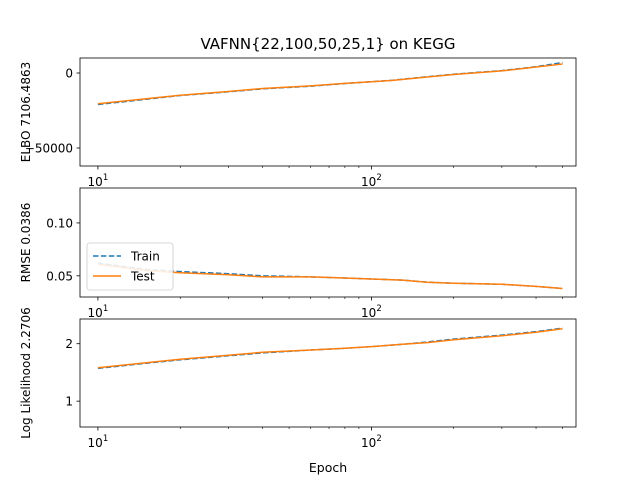 This screenshot has width=640, height=480. What do you see at coordinates (328, 467) in the screenshot?
I see `x-axis-label: Epoch` at bounding box center [328, 467].